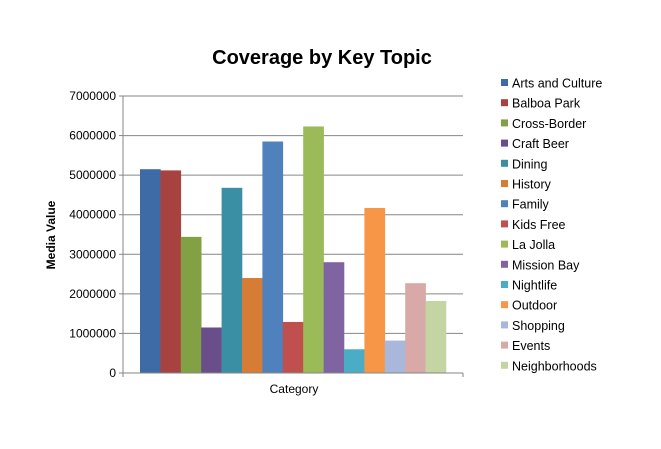 Image resolution: width=661 pixels, height=449 pixels. What do you see at coordinates (534, 286) in the screenshot?
I see `legend-label-nightlife: Nightlife` at bounding box center [534, 286].